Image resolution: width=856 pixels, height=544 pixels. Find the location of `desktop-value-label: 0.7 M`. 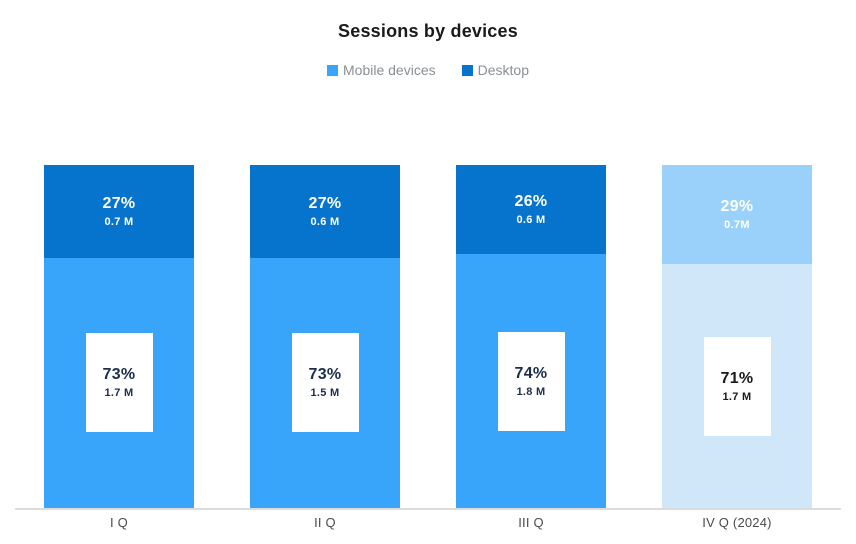

desktop-value-label: 0.7 M is located at coordinates (119, 221).